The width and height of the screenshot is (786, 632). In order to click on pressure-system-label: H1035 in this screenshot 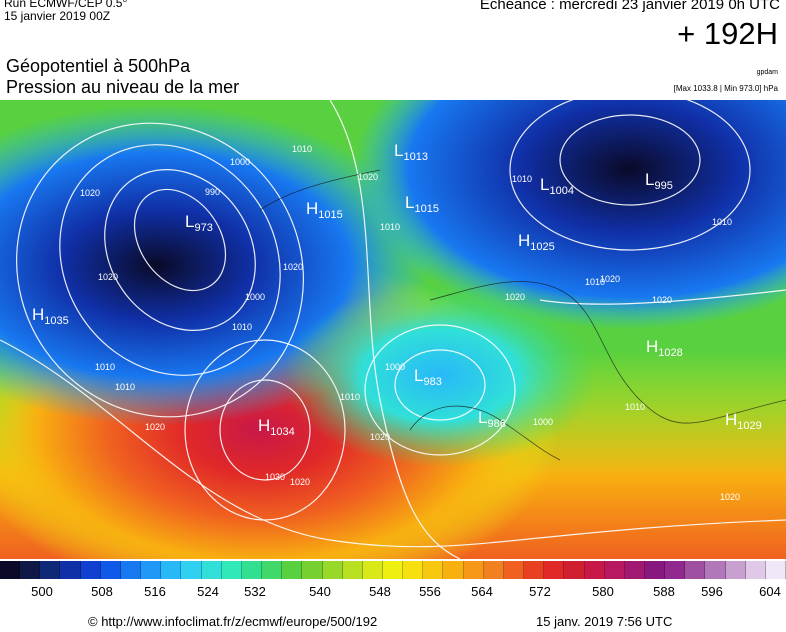, I will do `click(50, 316)`.